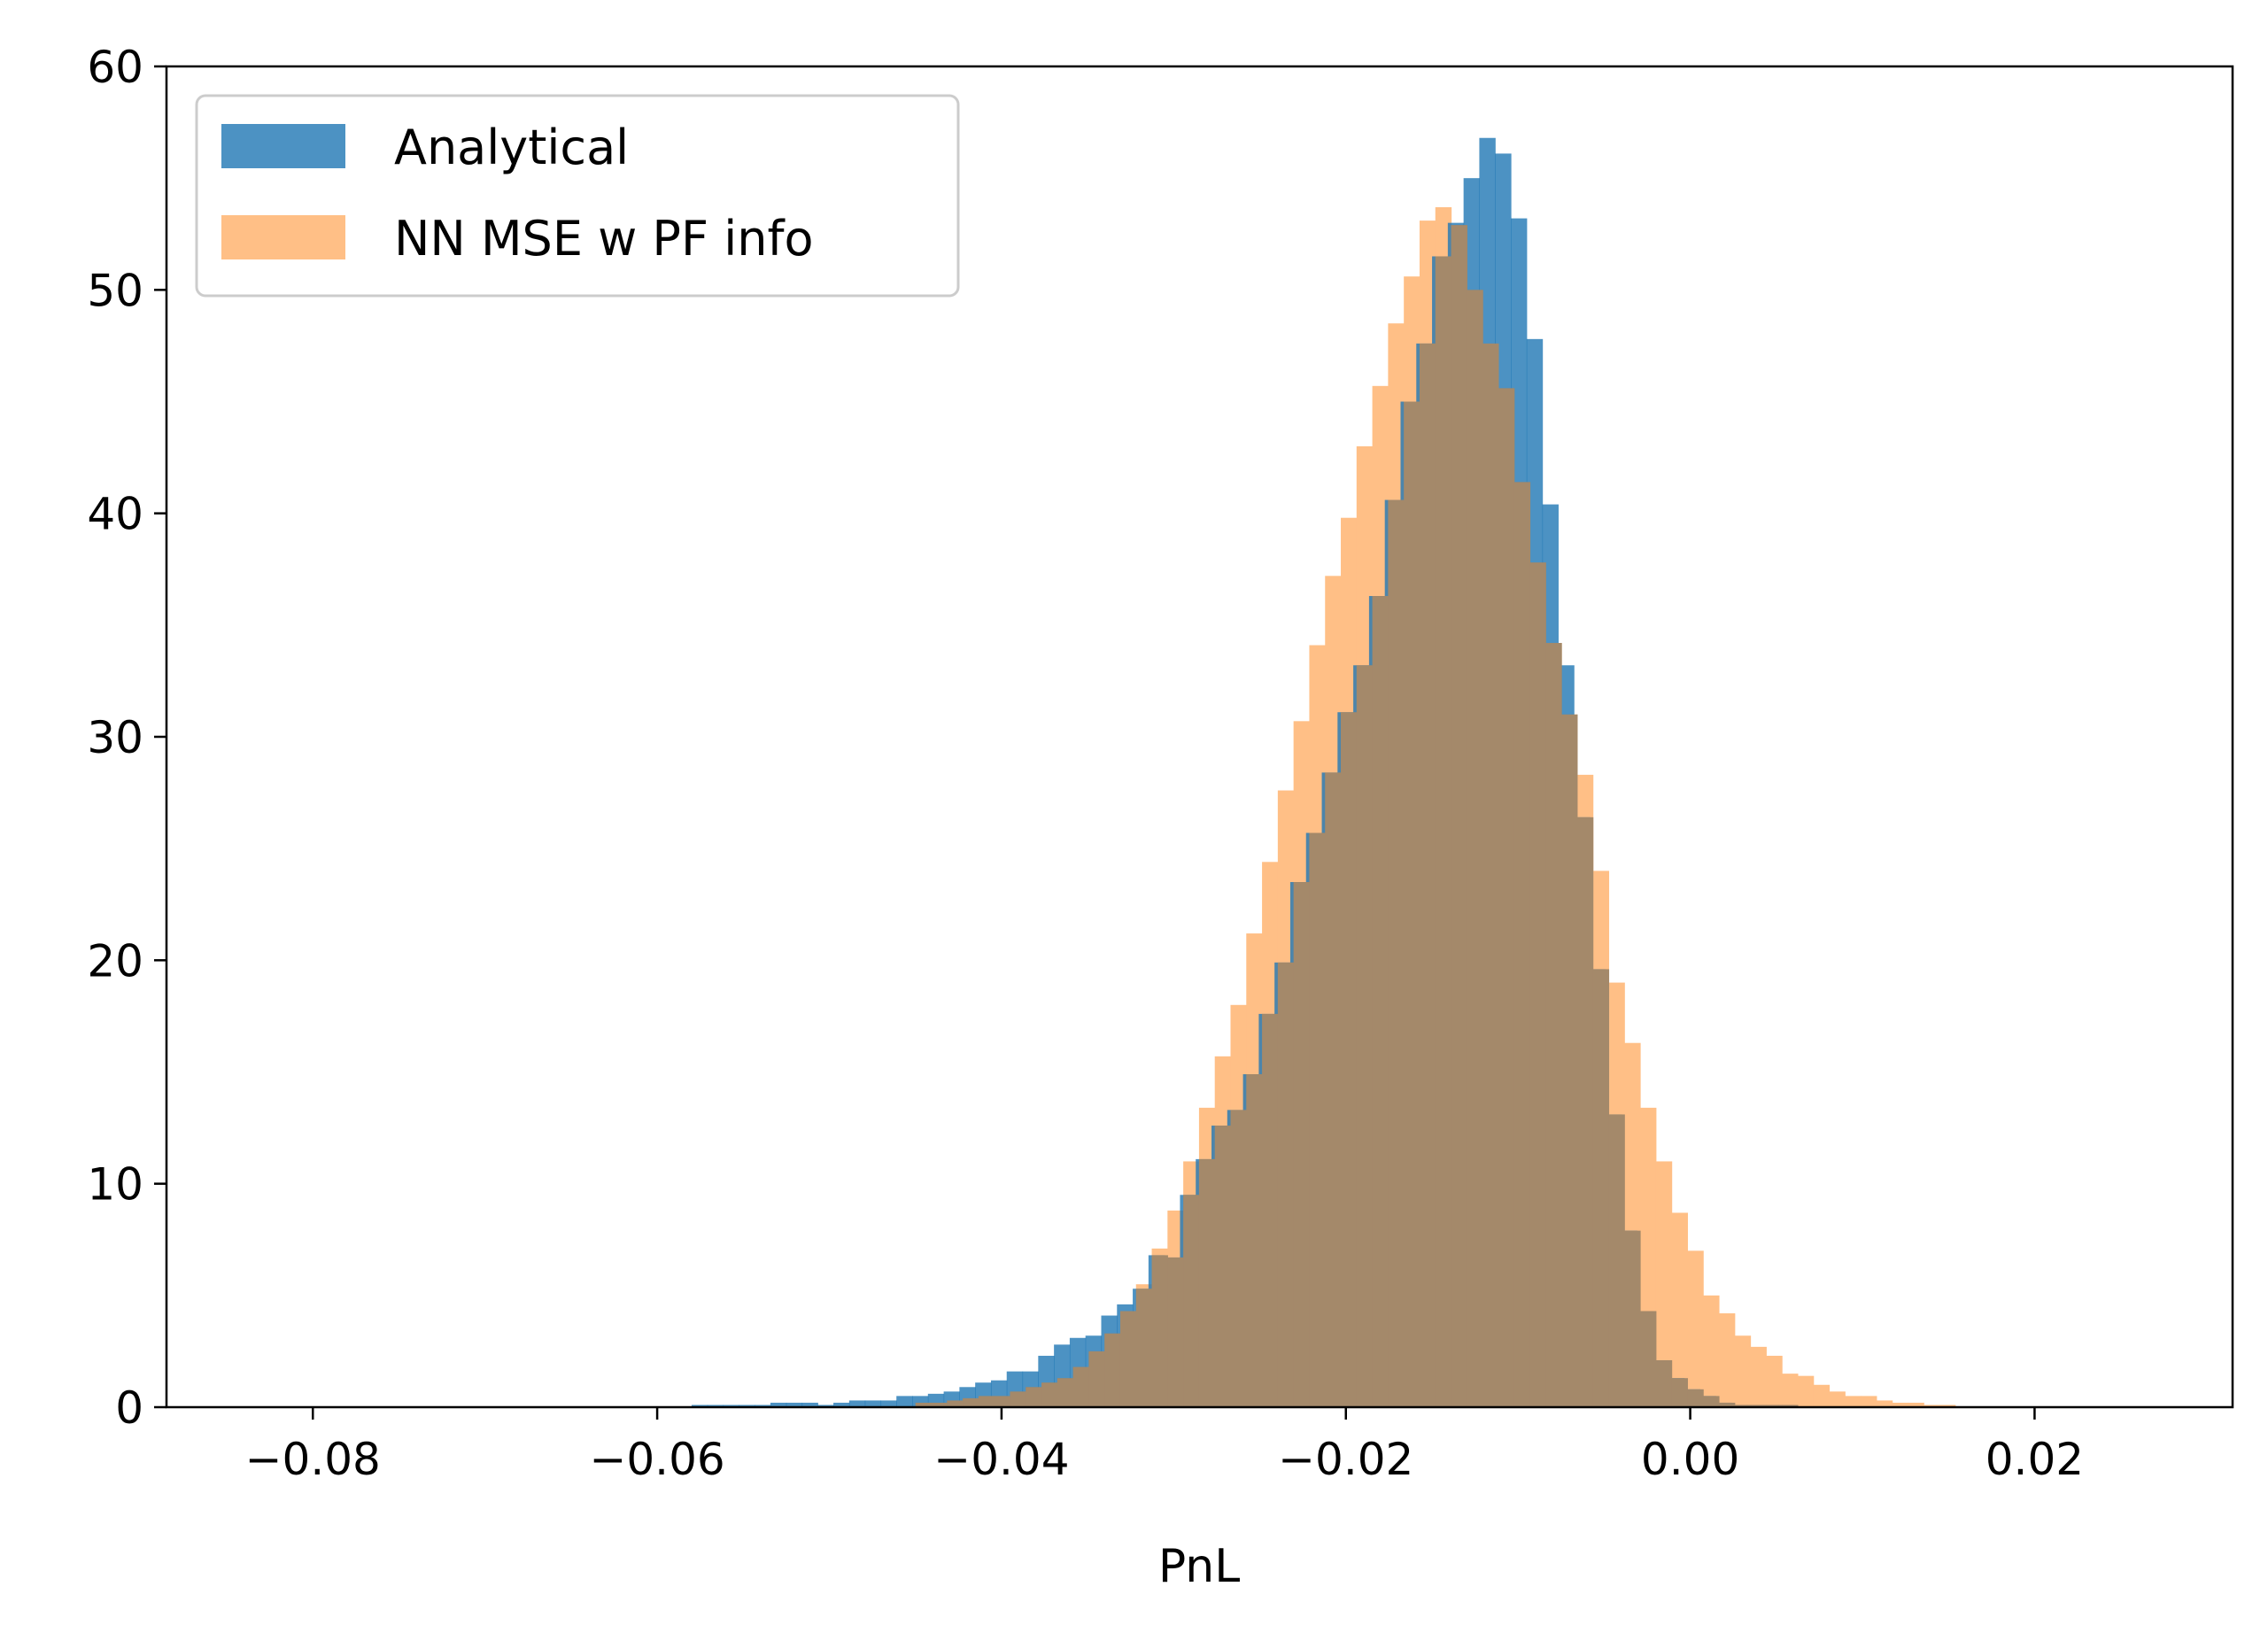 The image size is (2268, 1633). Describe the element at coordinates (578, 196) in the screenshot. I see `legend-box` at that location.